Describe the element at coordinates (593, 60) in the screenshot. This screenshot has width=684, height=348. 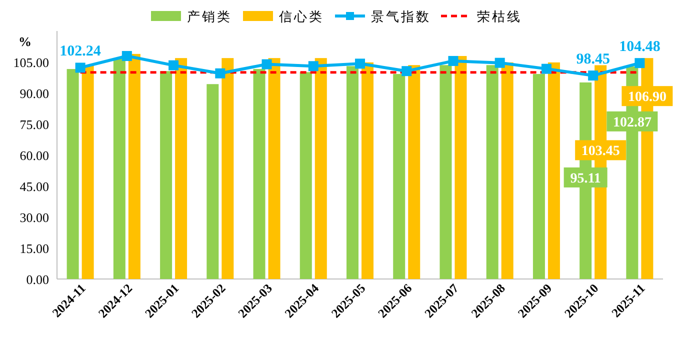
I see `data-label: 98.45` at that location.